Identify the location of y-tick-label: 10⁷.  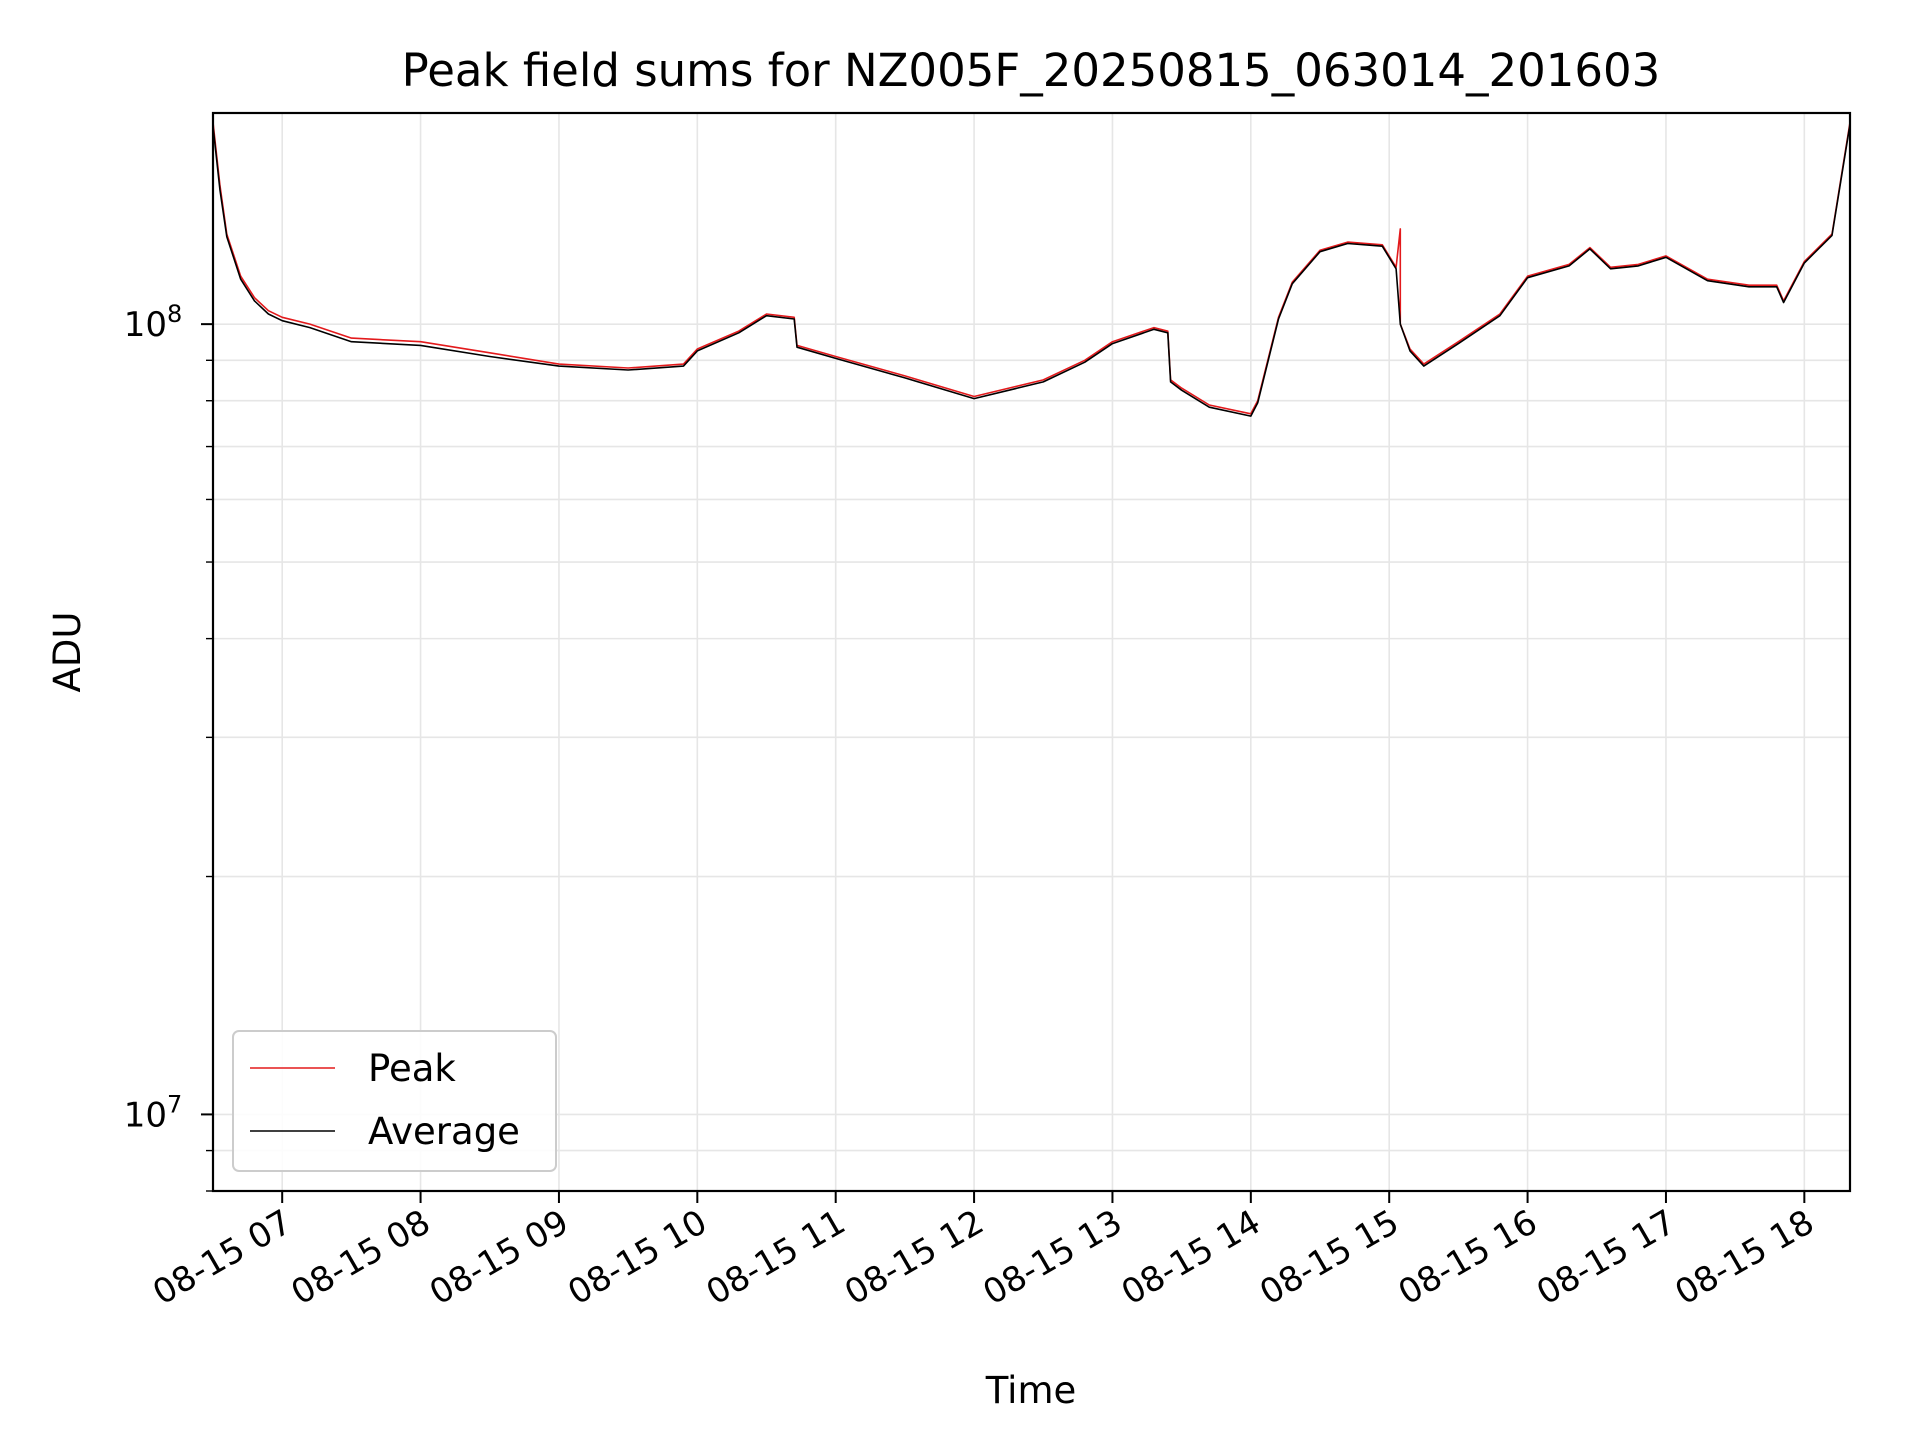
(153, 1112).